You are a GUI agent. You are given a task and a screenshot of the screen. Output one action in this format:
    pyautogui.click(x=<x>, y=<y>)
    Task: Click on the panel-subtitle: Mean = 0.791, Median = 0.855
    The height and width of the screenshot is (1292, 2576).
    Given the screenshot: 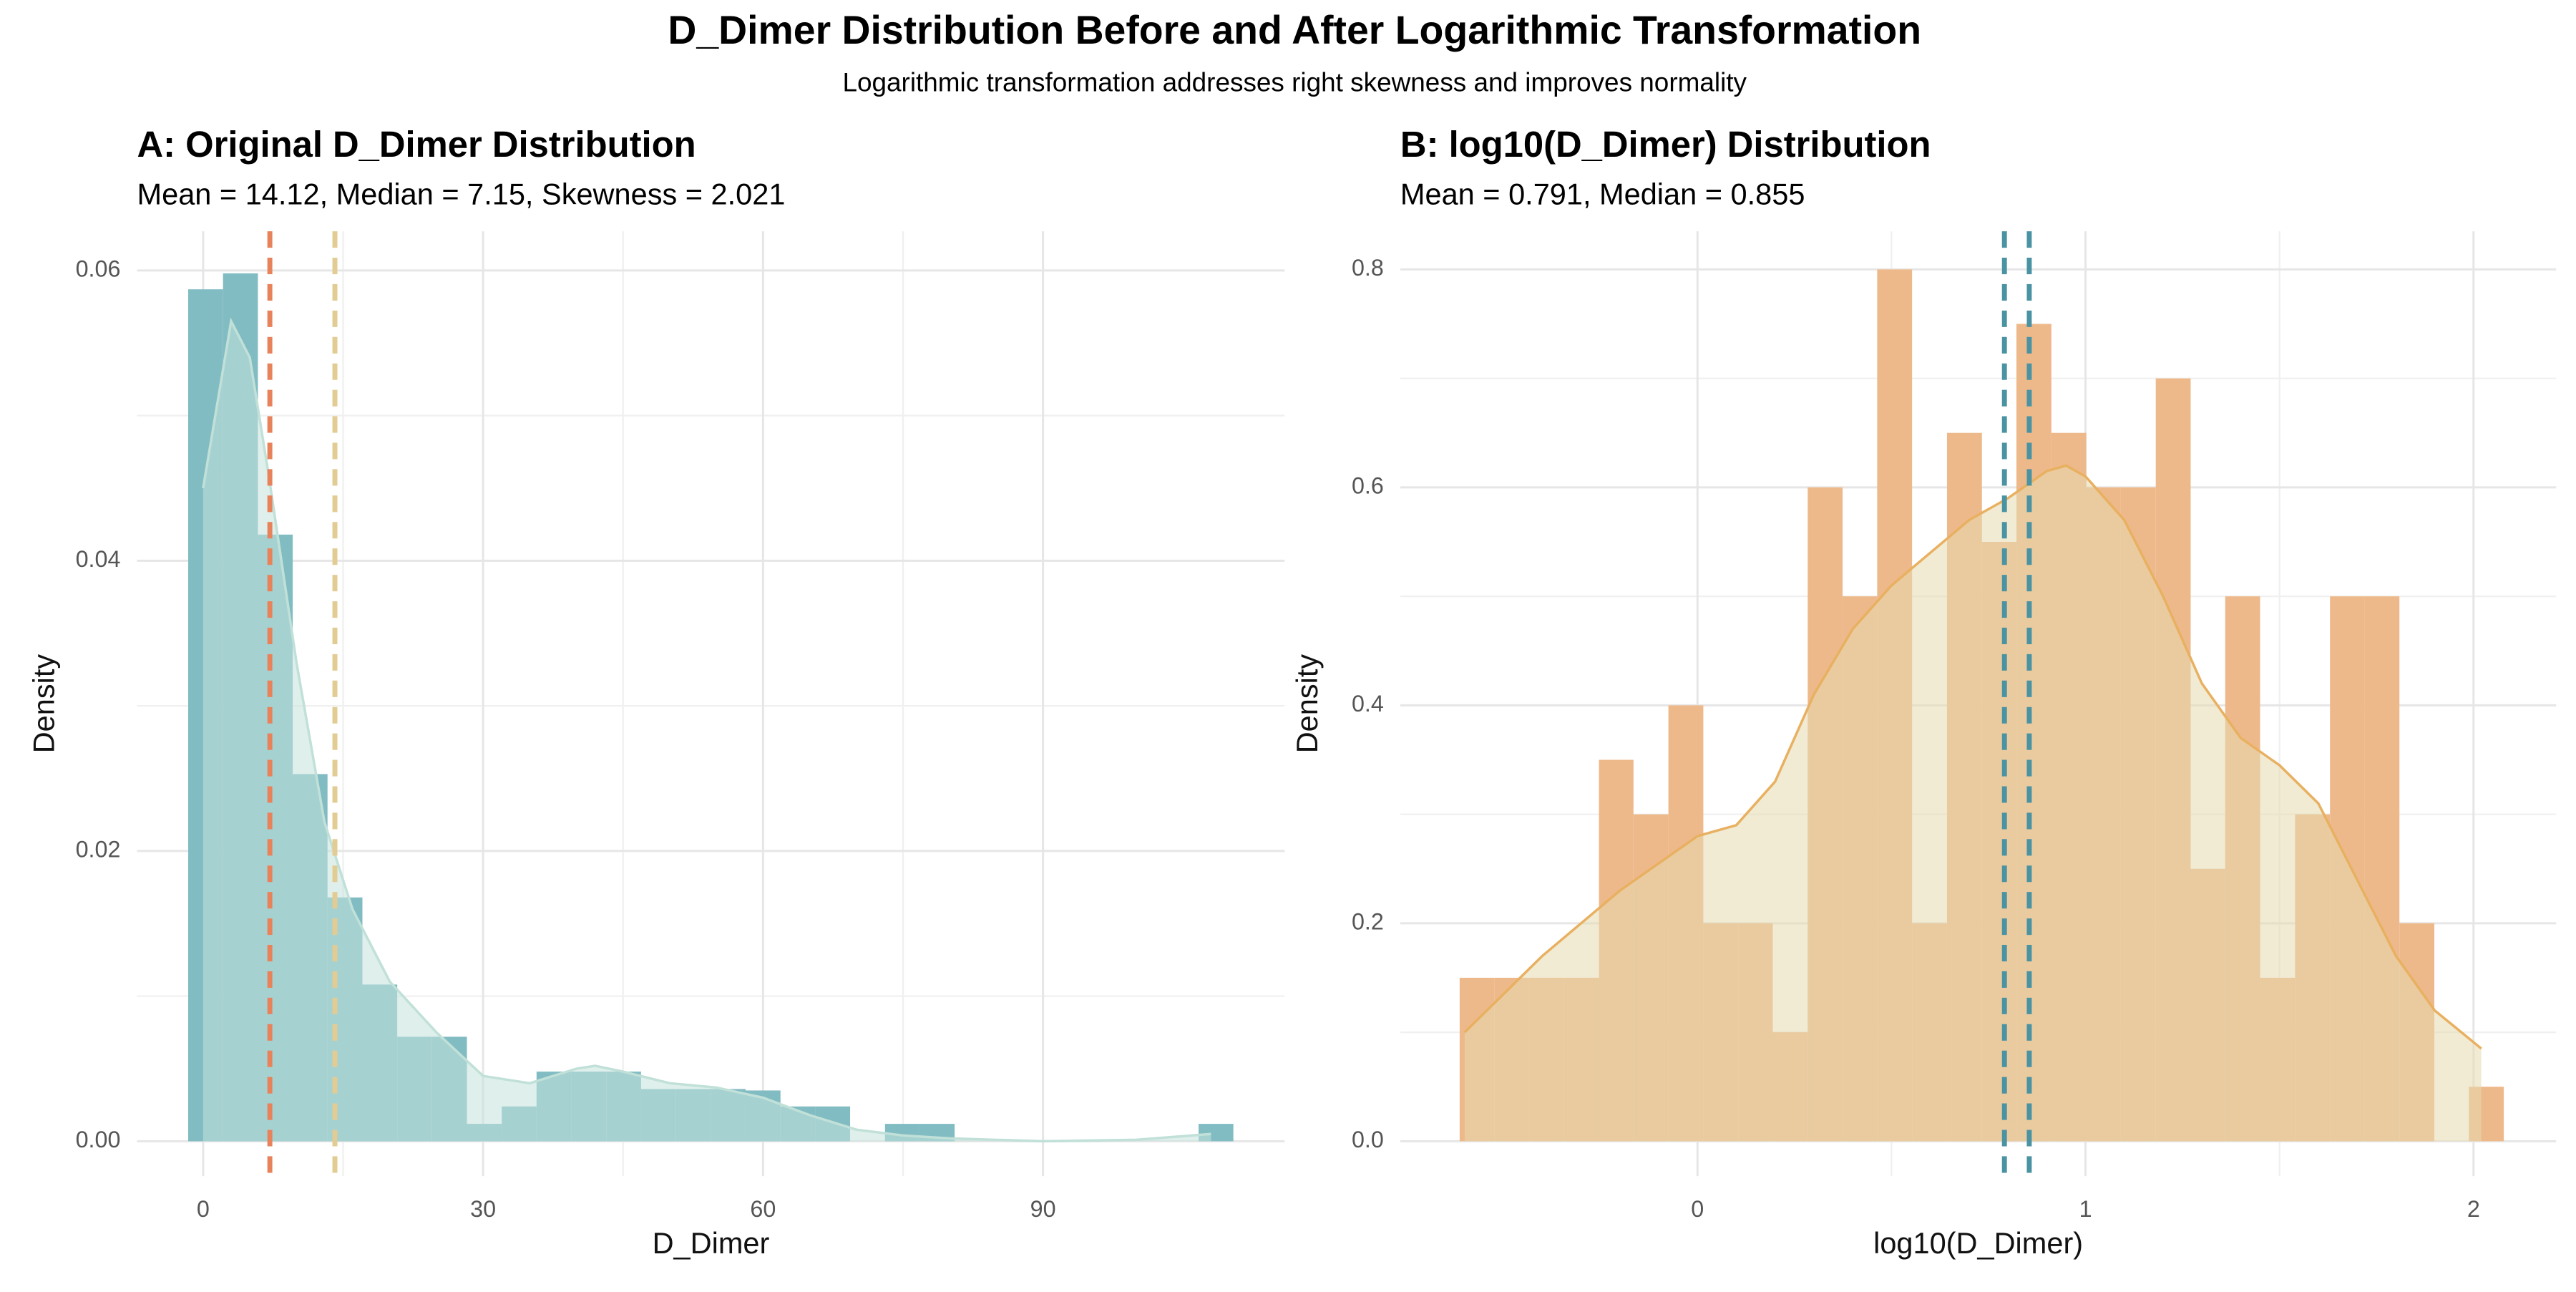 What is the action you would take?
    pyautogui.click(x=1602, y=194)
    